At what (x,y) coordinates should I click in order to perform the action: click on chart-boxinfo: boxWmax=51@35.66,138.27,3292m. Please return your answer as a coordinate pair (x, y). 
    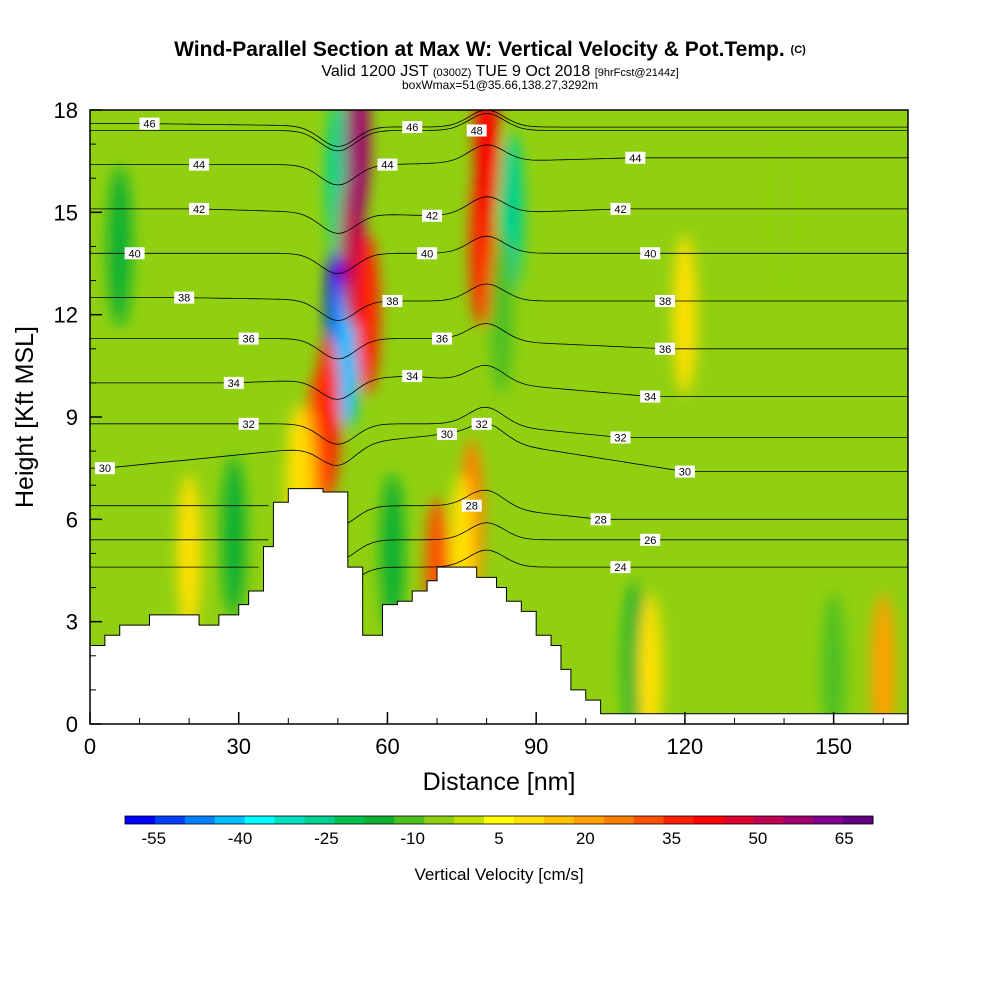
    Looking at the image, I should click on (500, 85).